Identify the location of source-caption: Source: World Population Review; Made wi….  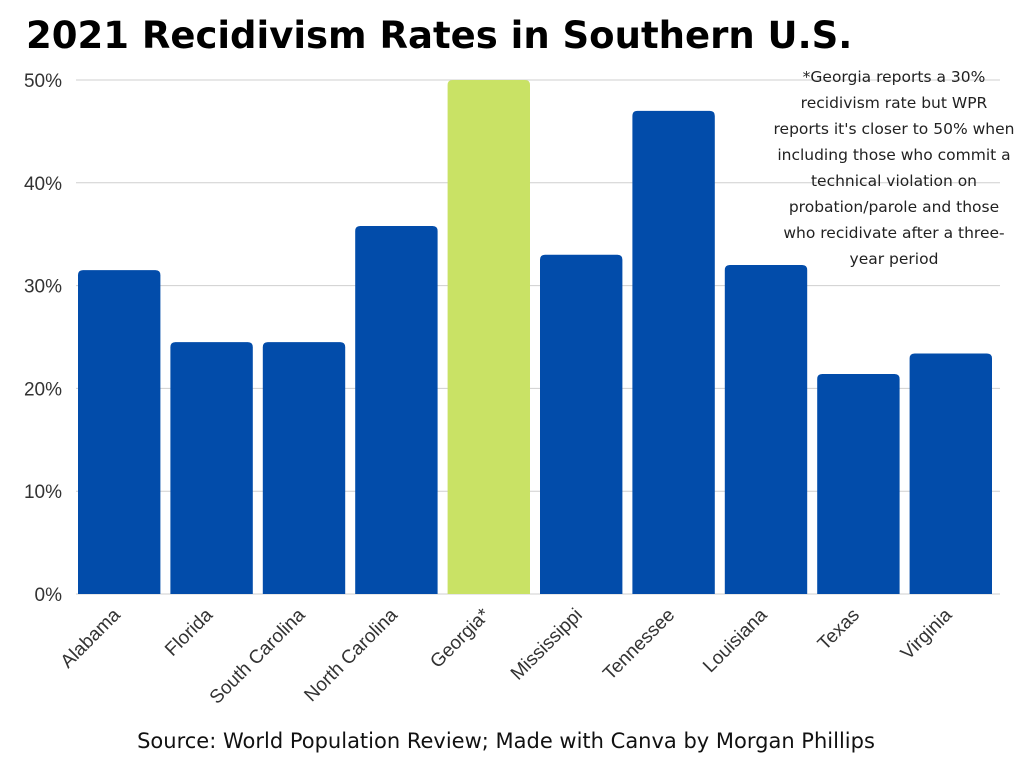
(506, 741).